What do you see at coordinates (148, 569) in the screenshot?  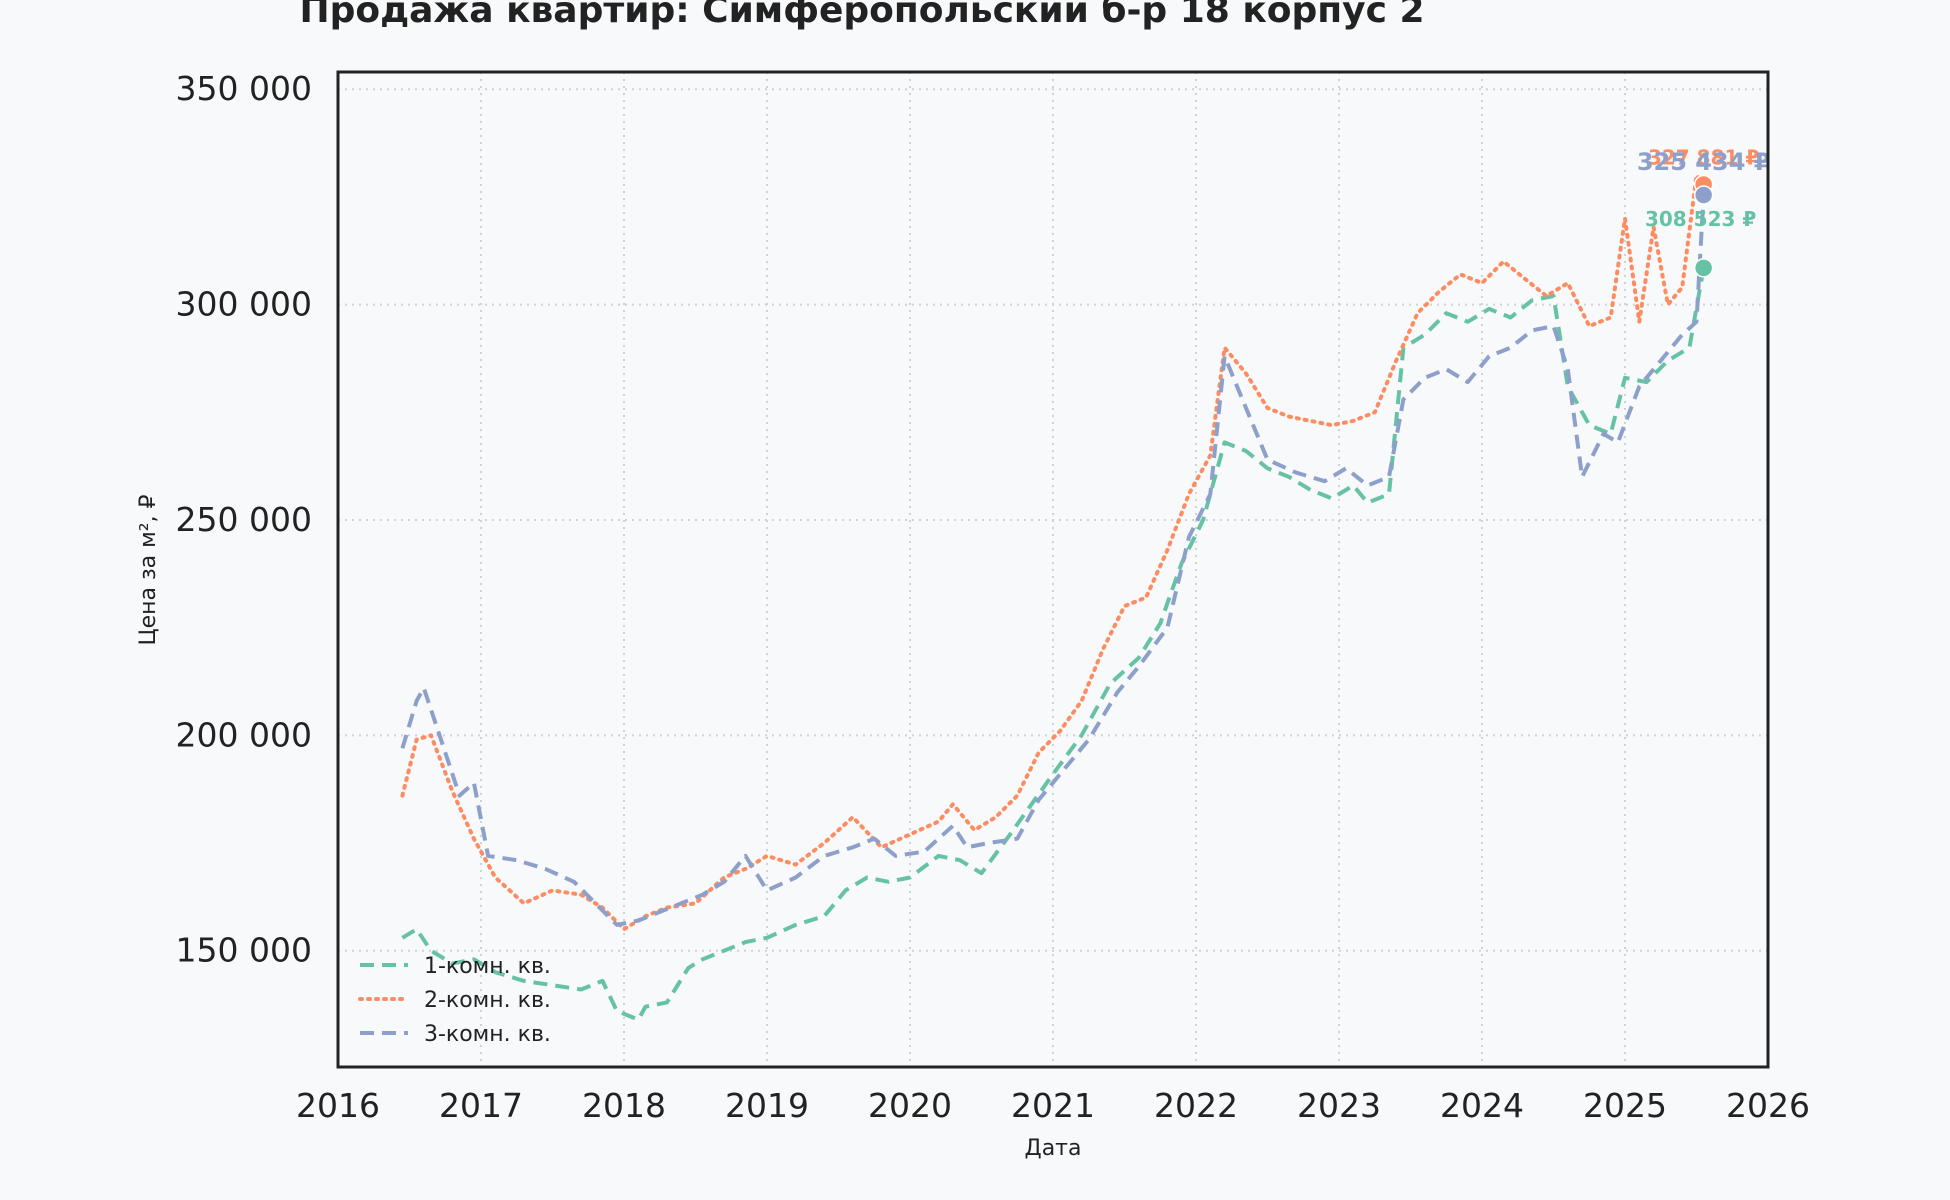 I see `y-axis-label: Цена за м², ₽` at bounding box center [148, 569].